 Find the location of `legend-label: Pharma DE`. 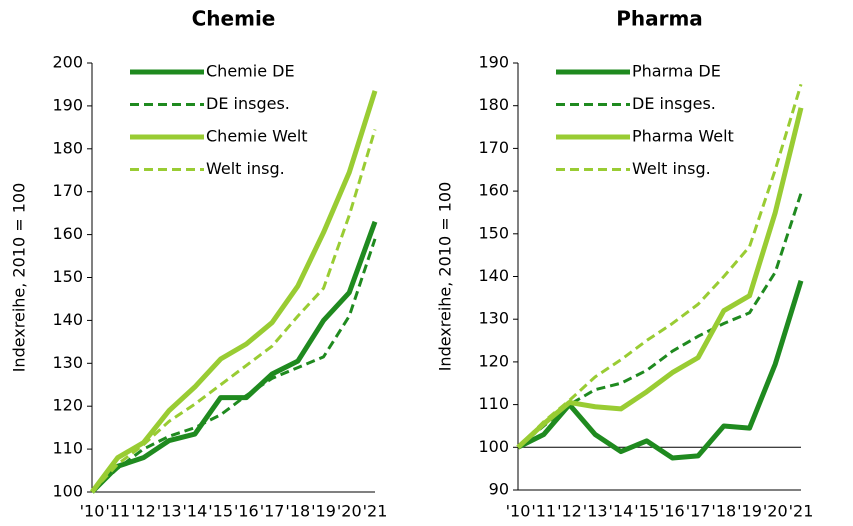

legend-label: Pharma DE is located at coordinates (676, 71).